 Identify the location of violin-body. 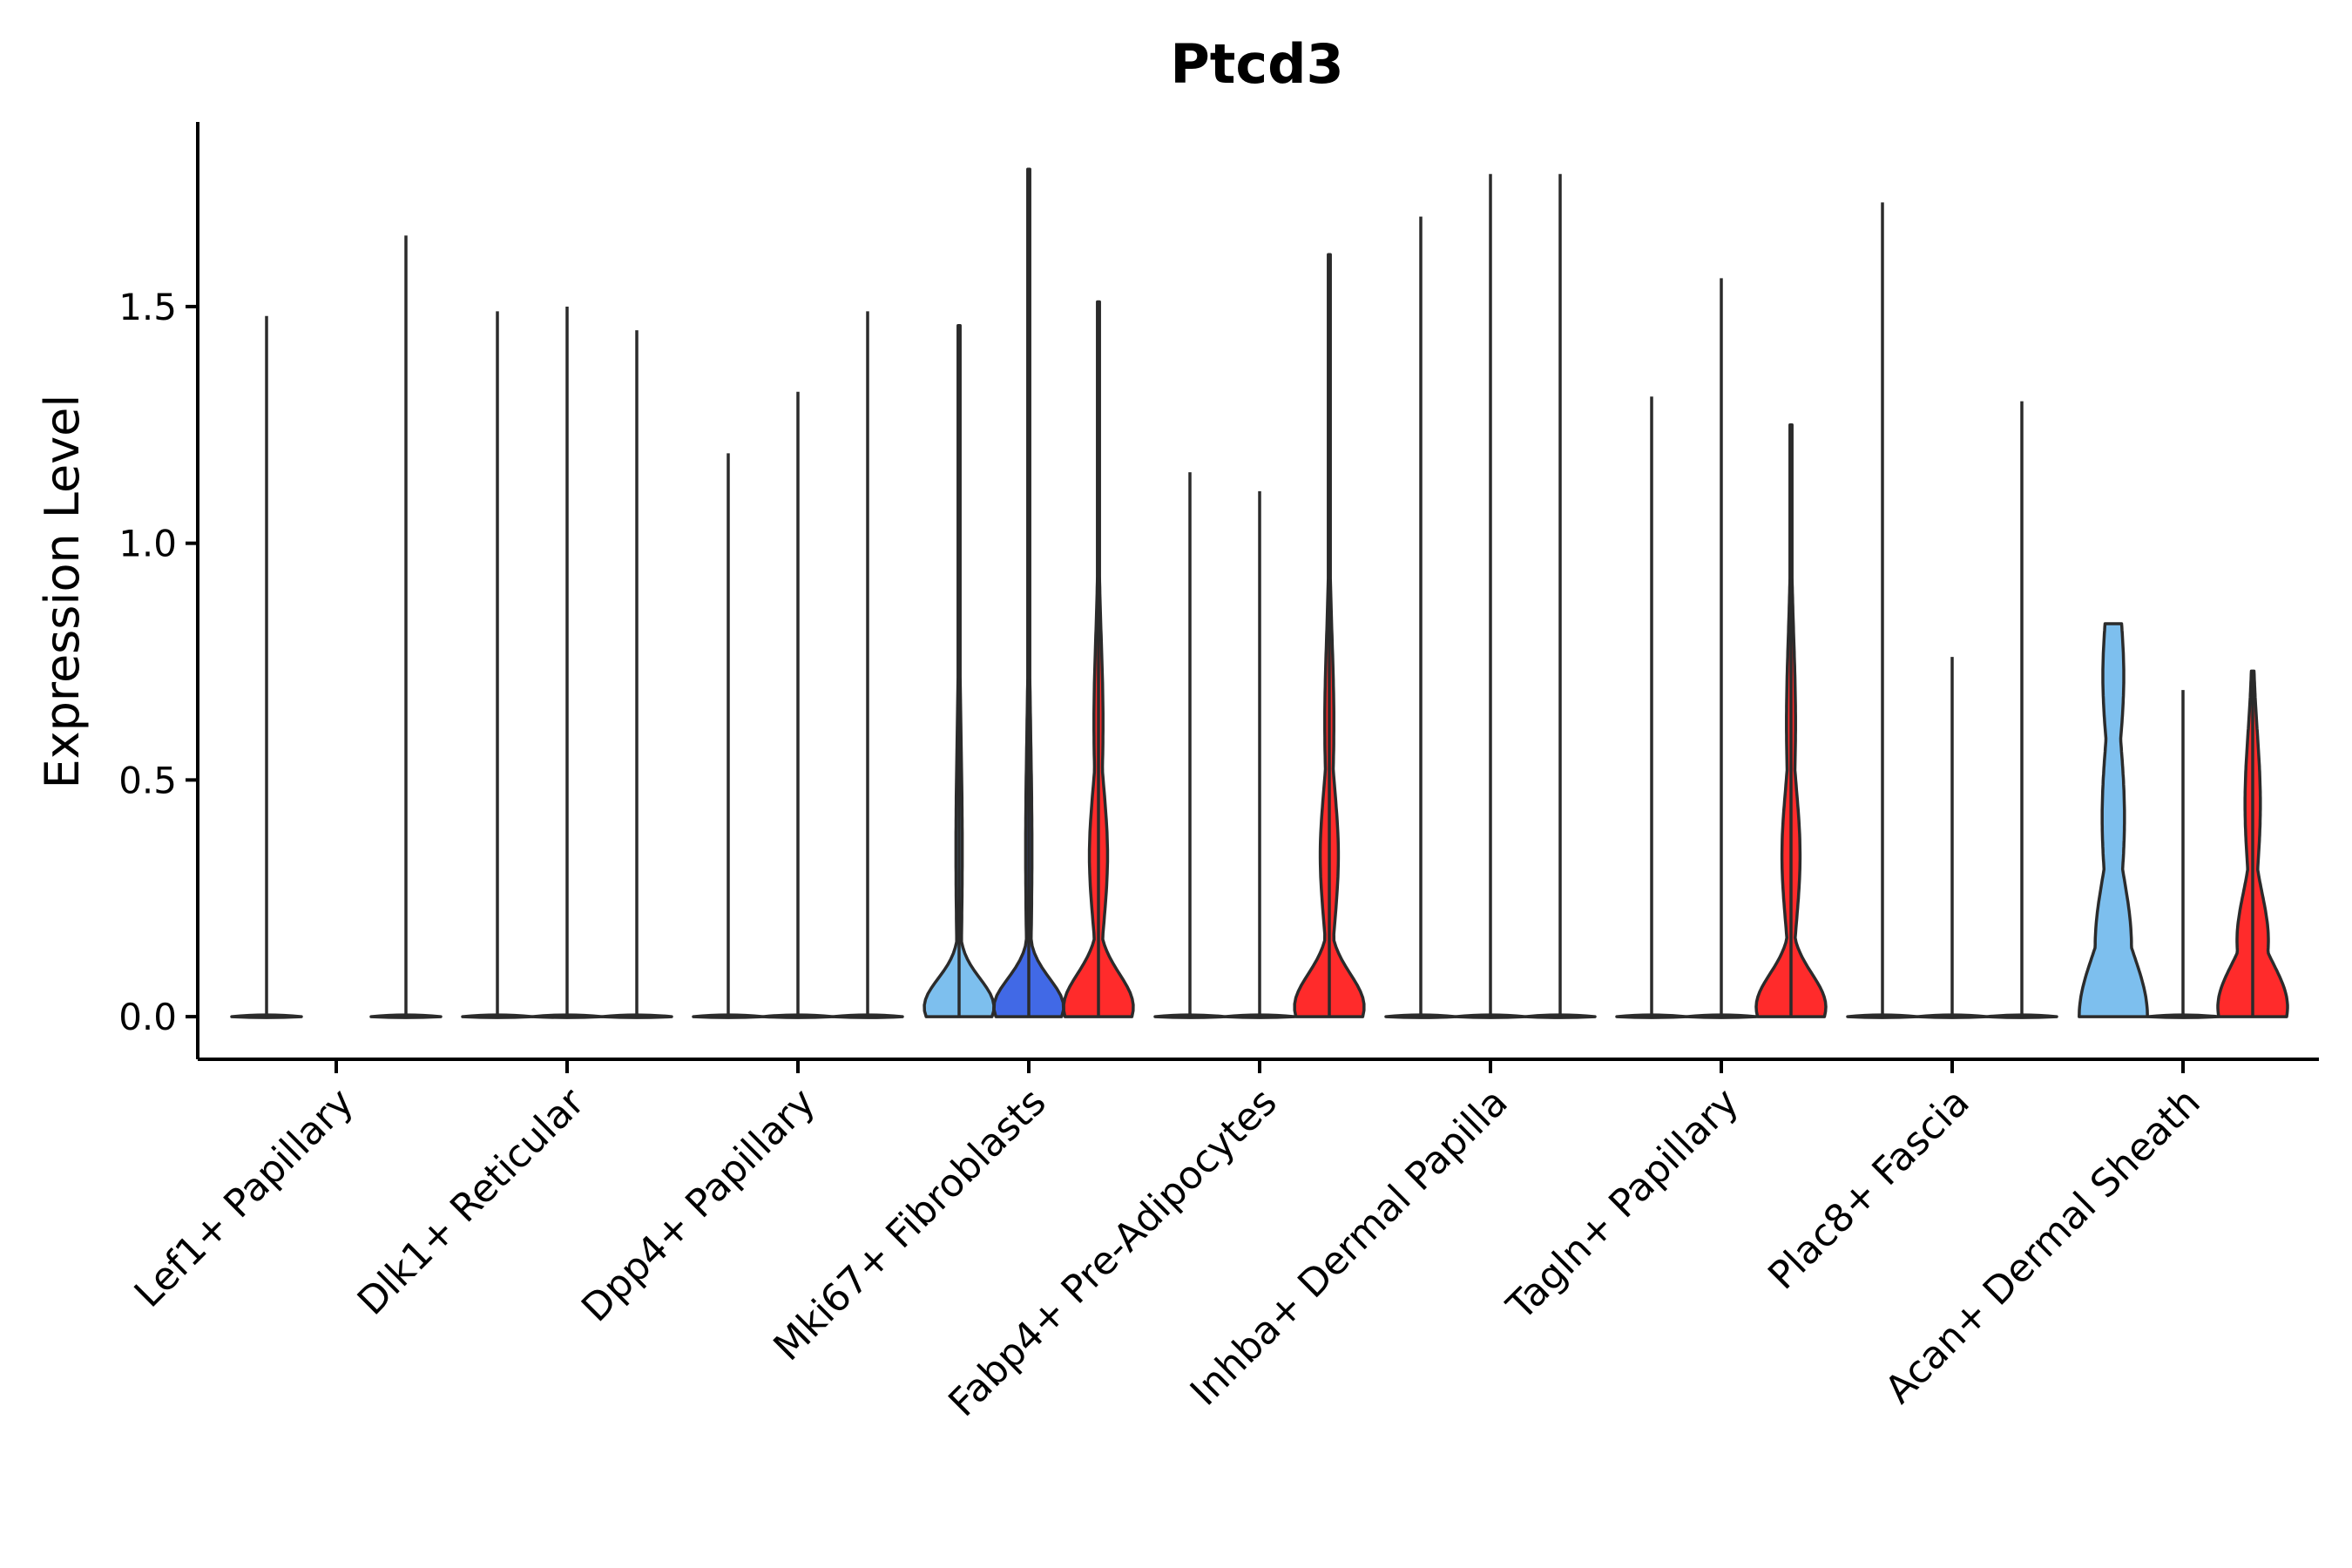
(2113, 820).